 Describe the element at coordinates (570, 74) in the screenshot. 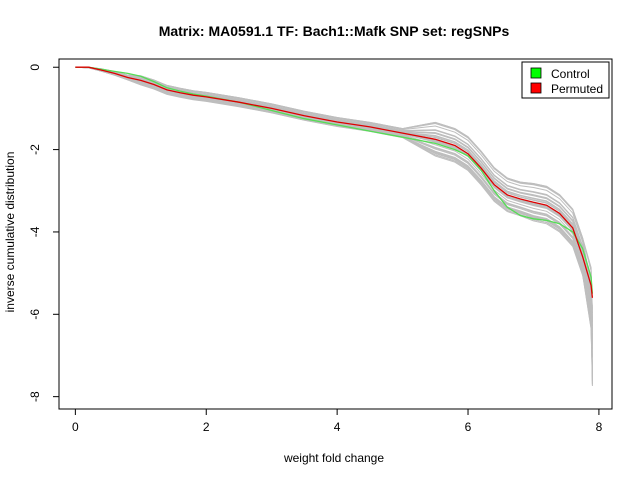

I see `legend-label-control: Control` at that location.